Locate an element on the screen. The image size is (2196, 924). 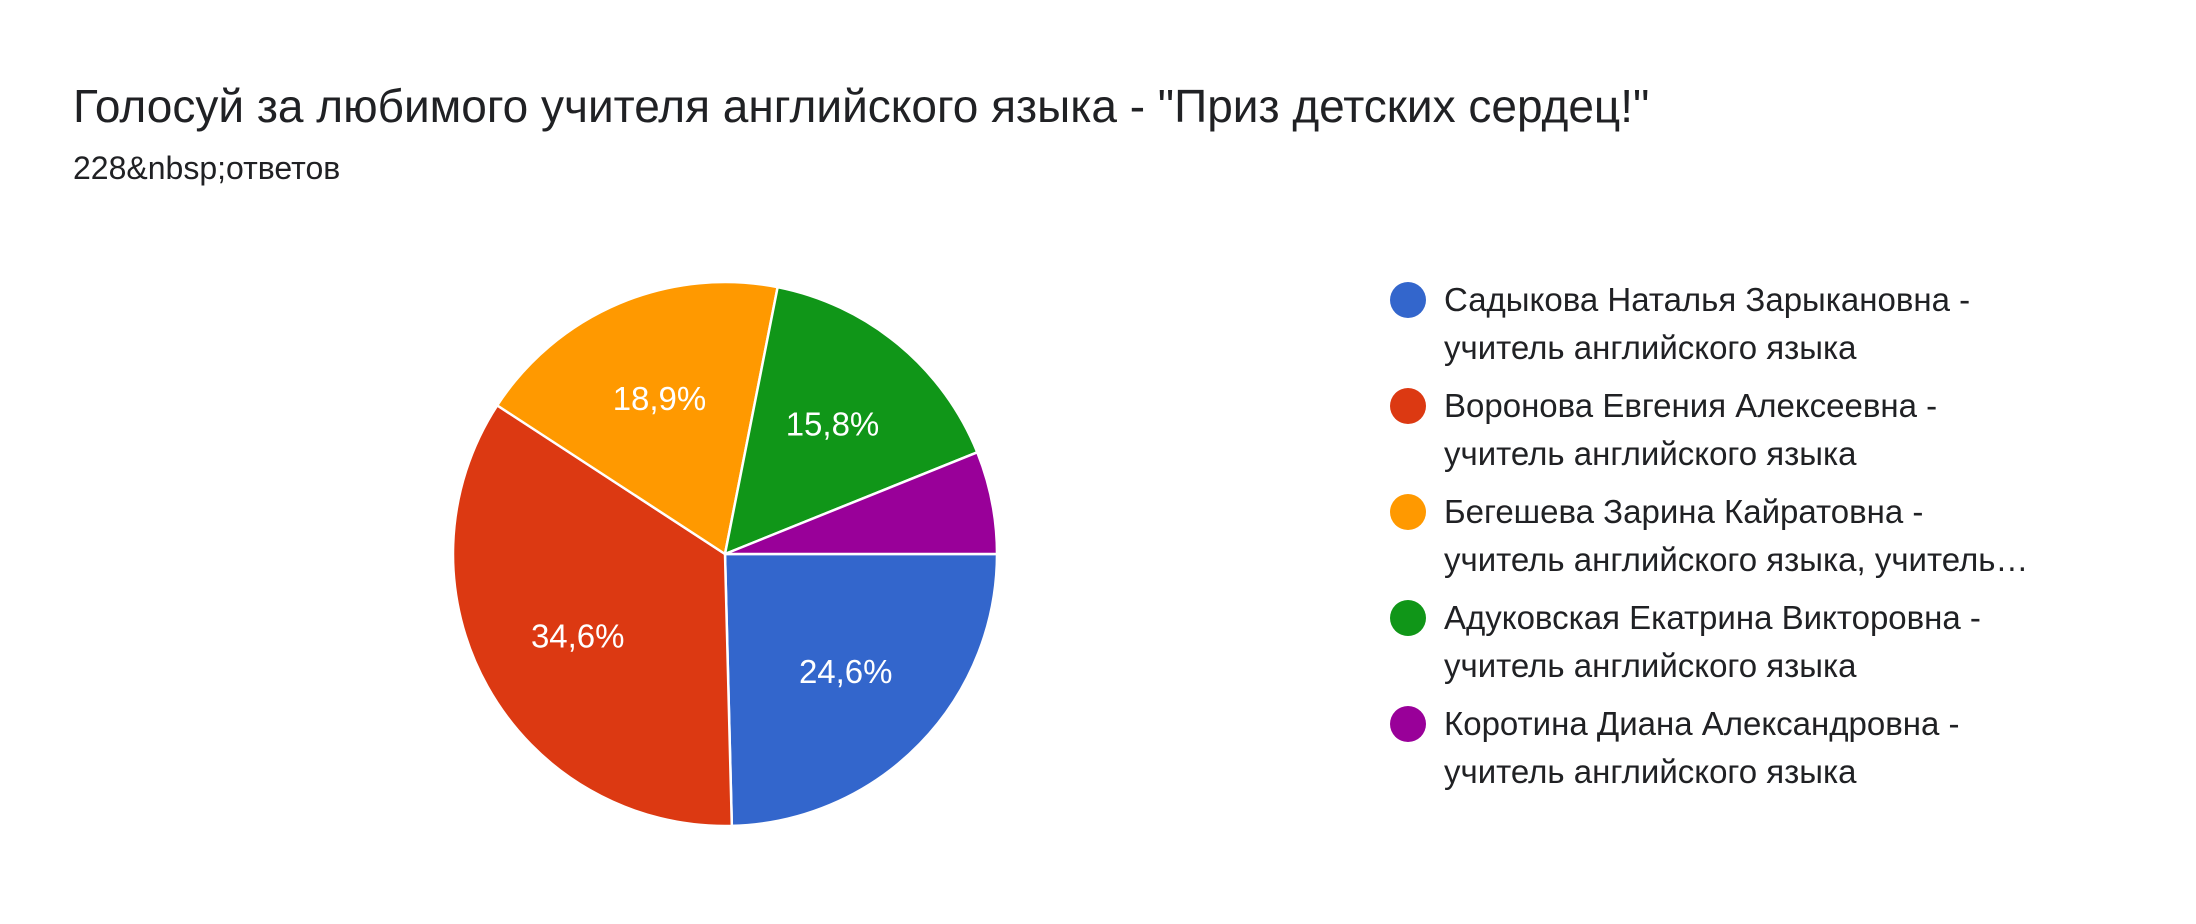
pie-slice-sadykova is located at coordinates (861, 690).